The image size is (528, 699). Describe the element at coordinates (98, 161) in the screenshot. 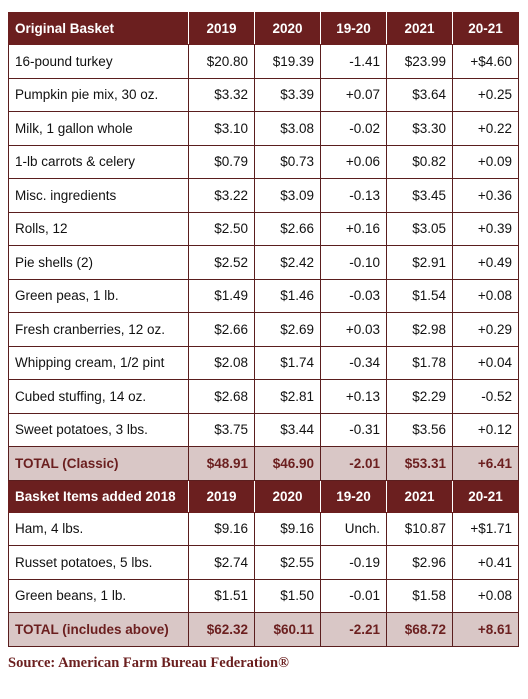

I see `item-name: 1-lb carrots & celery` at that location.